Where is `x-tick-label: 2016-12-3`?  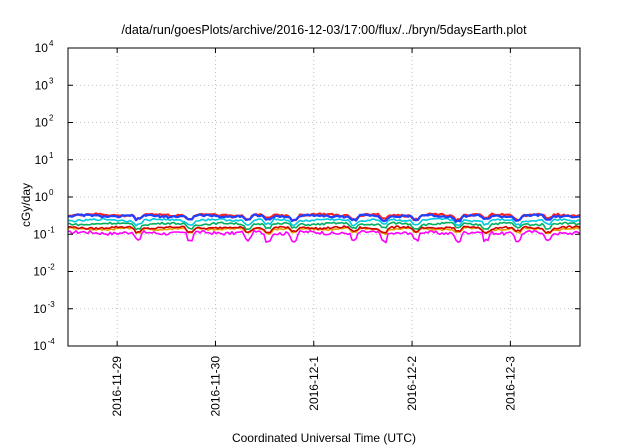
x-tick-label: 2016-12-3 is located at coordinates (510, 383).